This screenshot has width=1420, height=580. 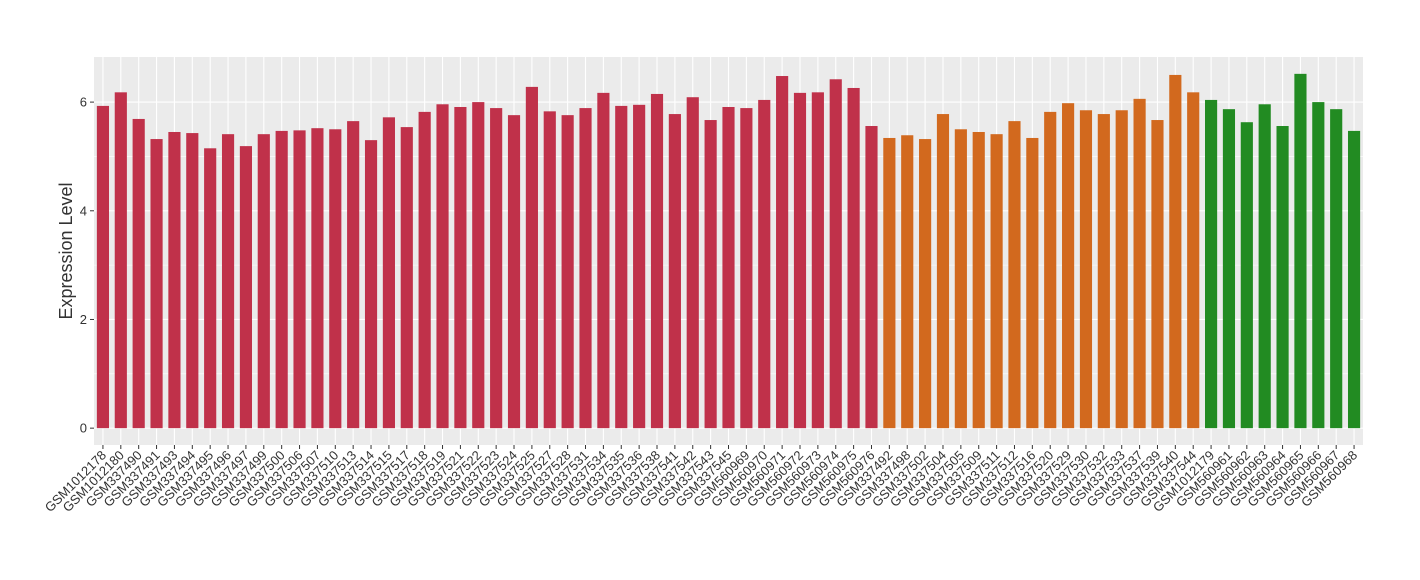 What do you see at coordinates (83, 210) in the screenshot?
I see `y-tick-label: 4` at bounding box center [83, 210].